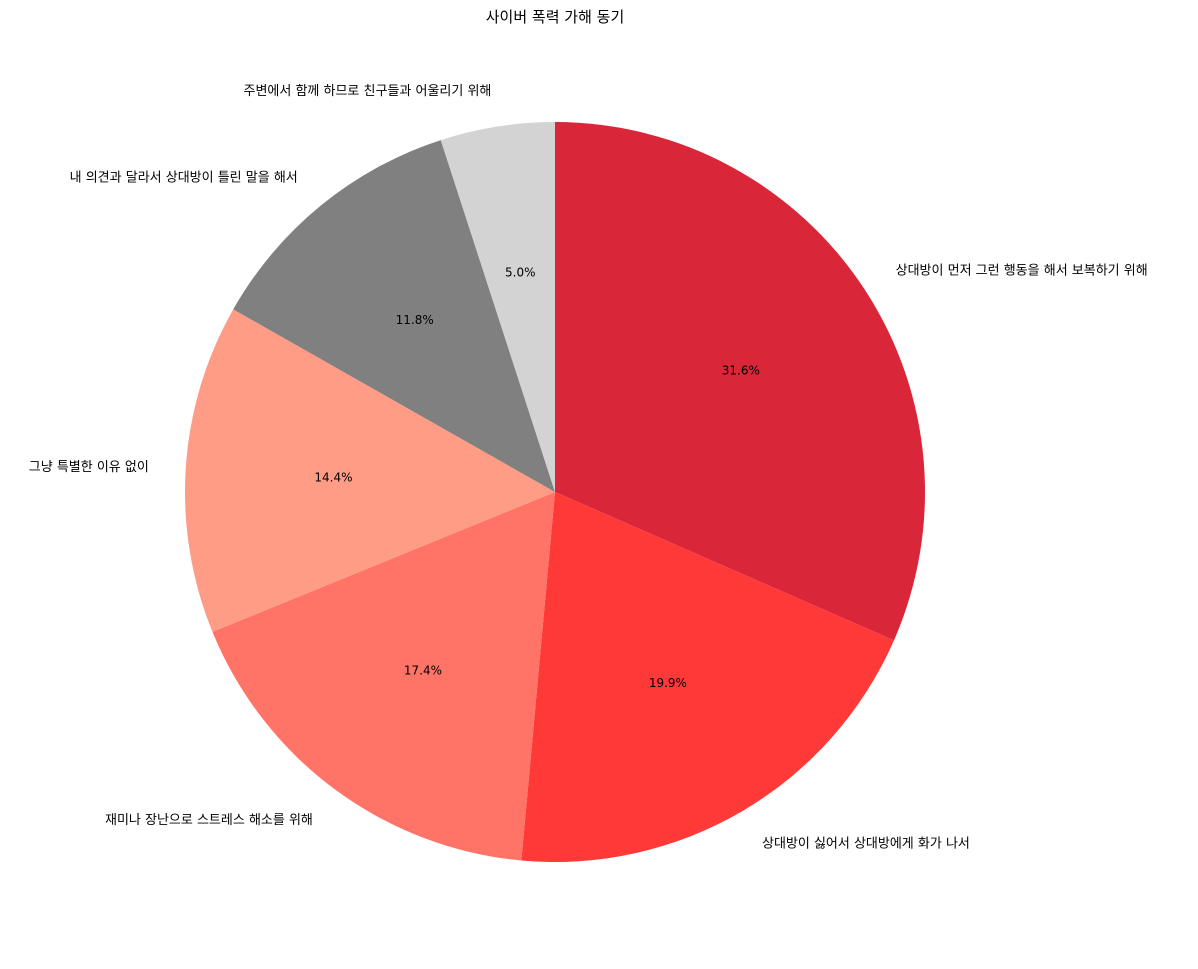 Image resolution: width=1198 pixels, height=969 pixels. Describe the element at coordinates (184, 178) in the screenshot. I see `slice-category-label: 내 의견과 달라서 상대방이 틀린 말을 해서` at that location.